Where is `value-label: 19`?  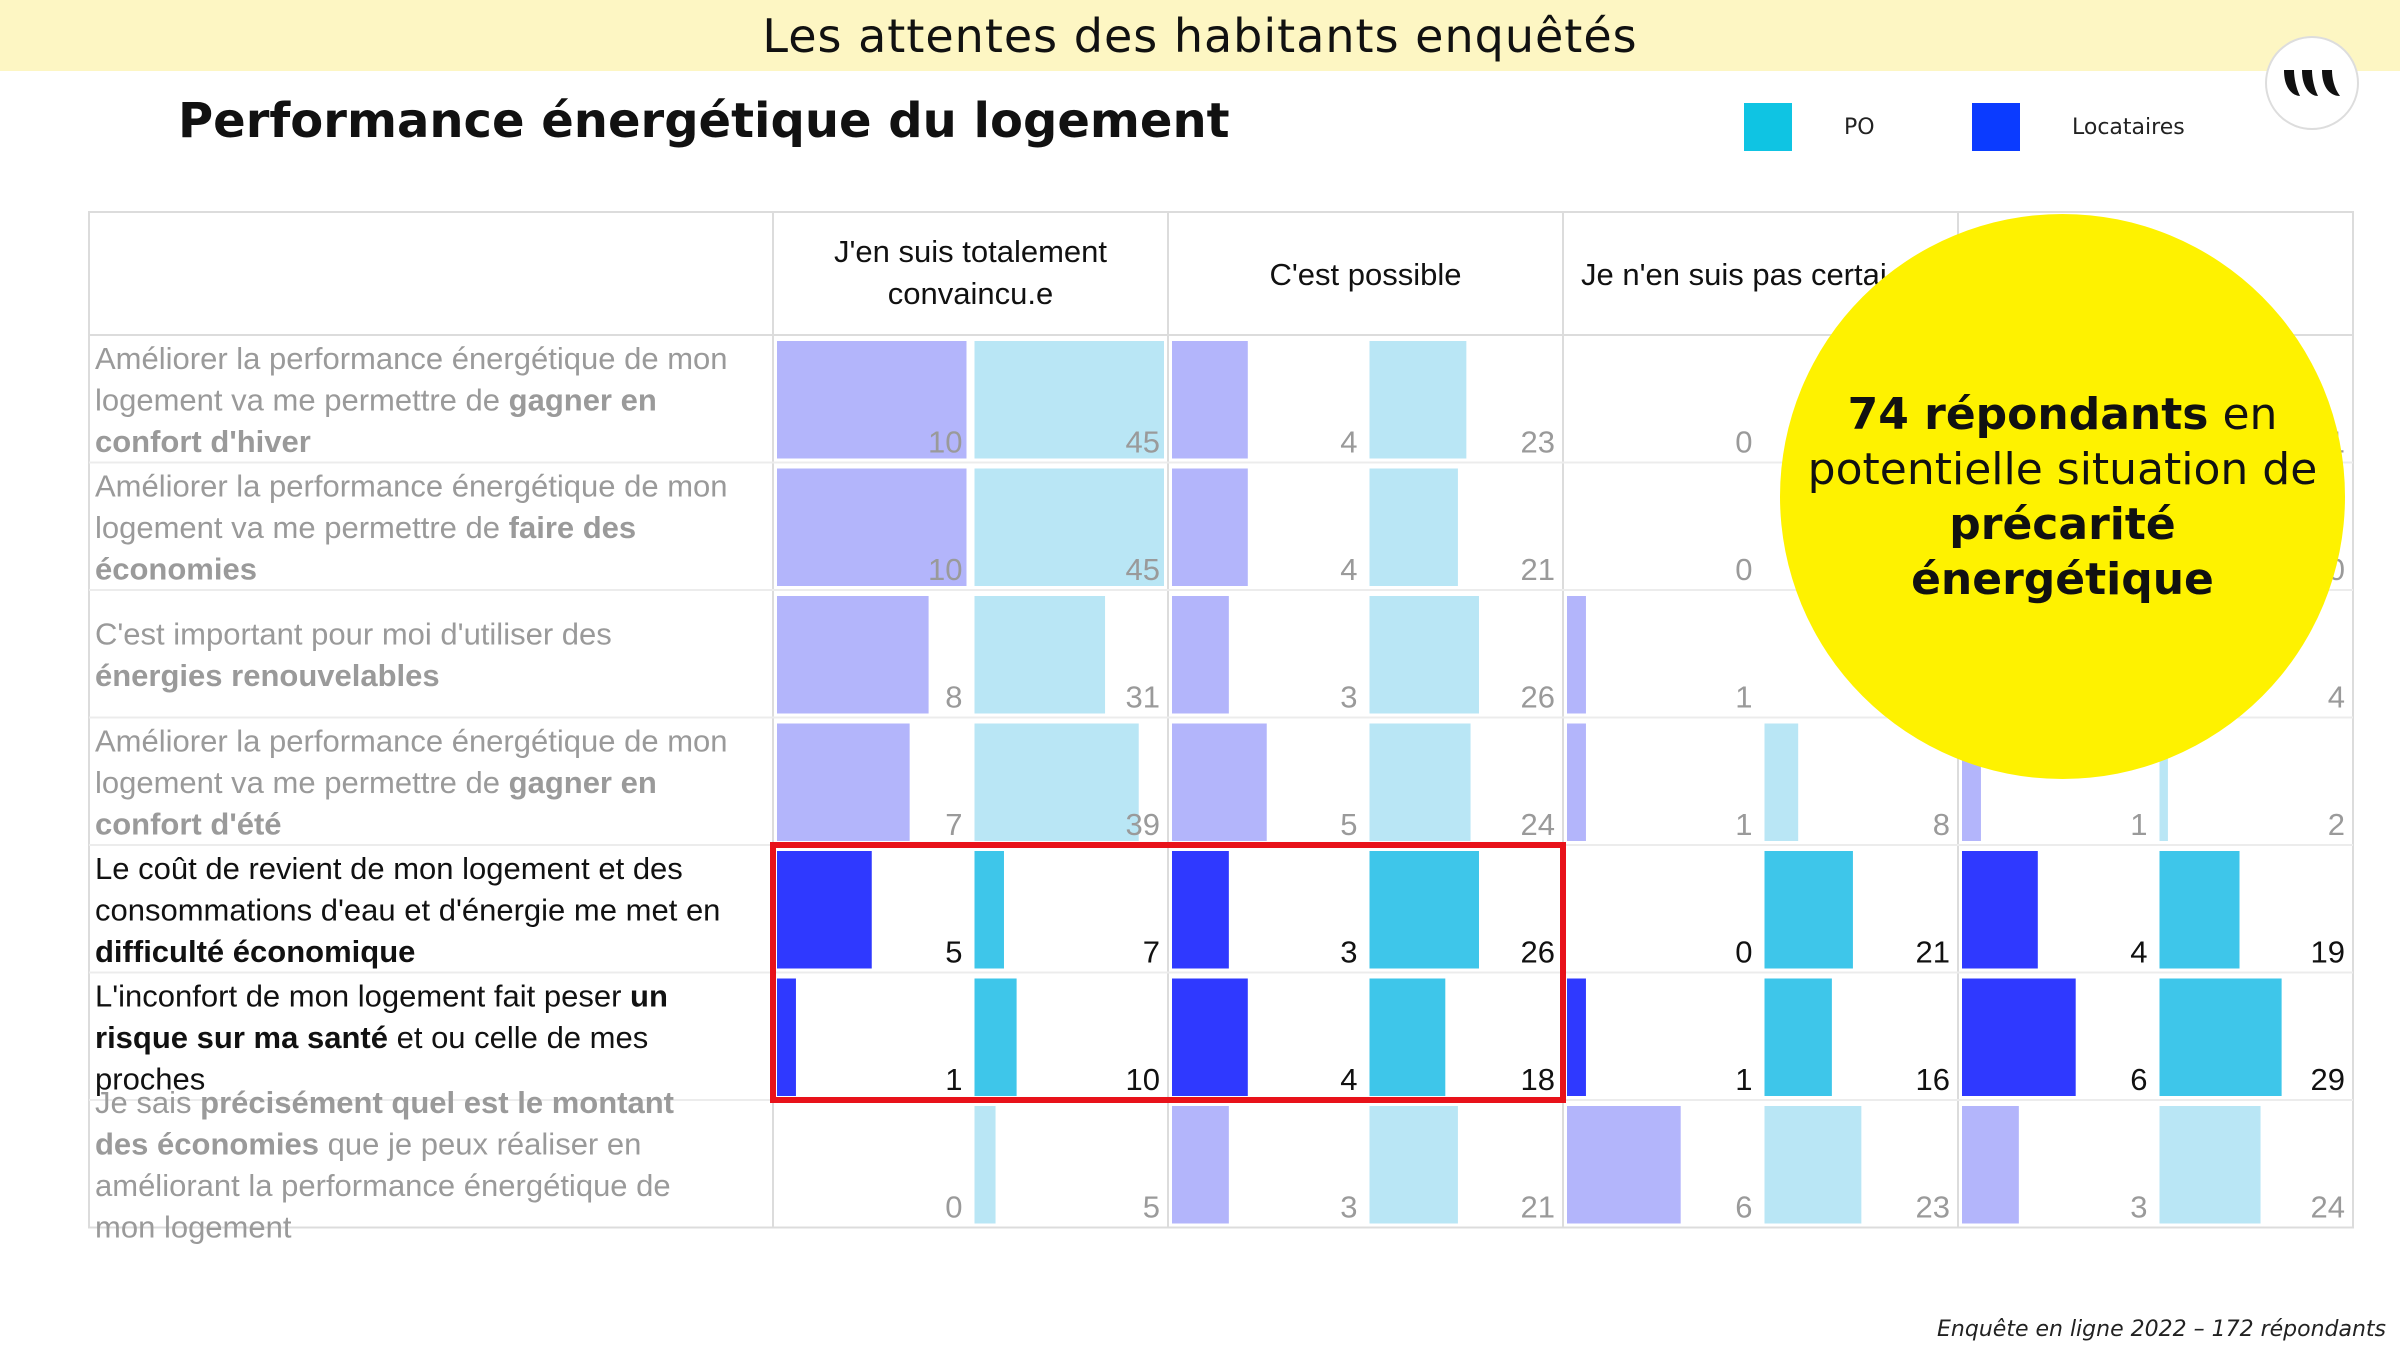
value-label: 19 is located at coordinates (2328, 952).